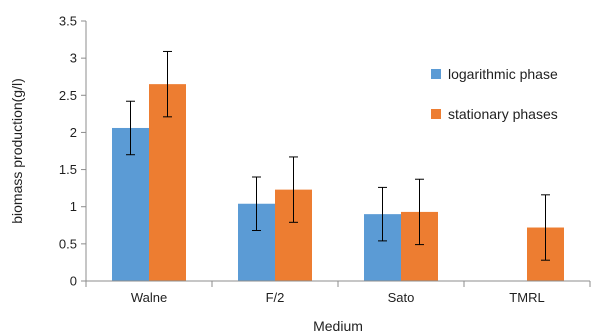 The height and width of the screenshot is (336, 603). I want to click on y-axis-title: biomass production(g/l), so click(17, 151).